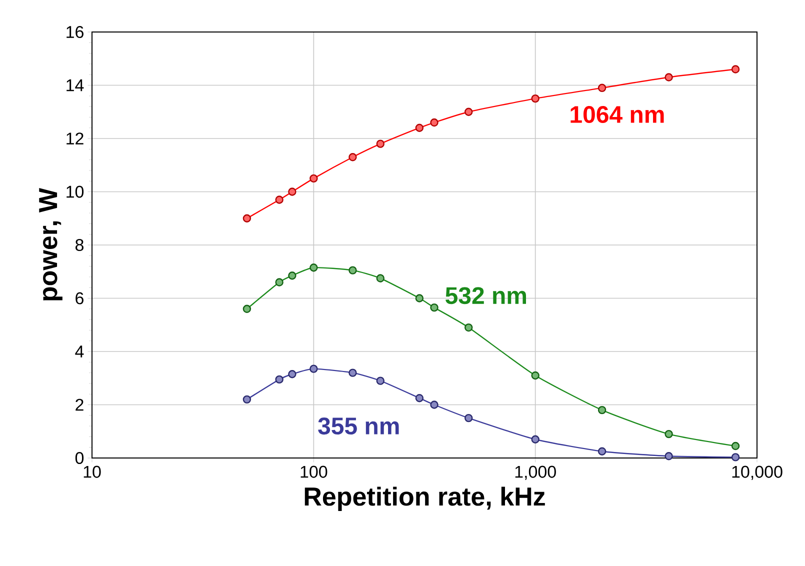 Image resolution: width=805 pixels, height=566 pixels. Describe the element at coordinates (75, 85) in the screenshot. I see `y-tick-label: 14` at that location.